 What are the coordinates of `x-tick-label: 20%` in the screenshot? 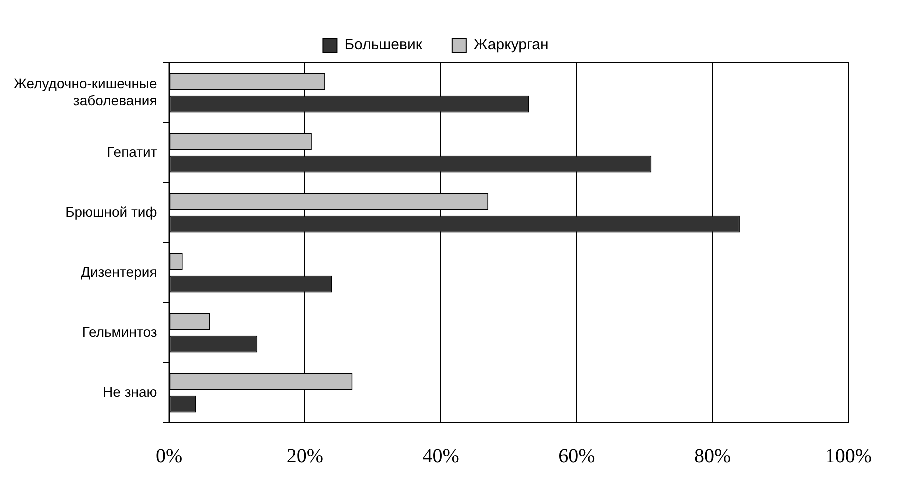 It's located at (305, 456).